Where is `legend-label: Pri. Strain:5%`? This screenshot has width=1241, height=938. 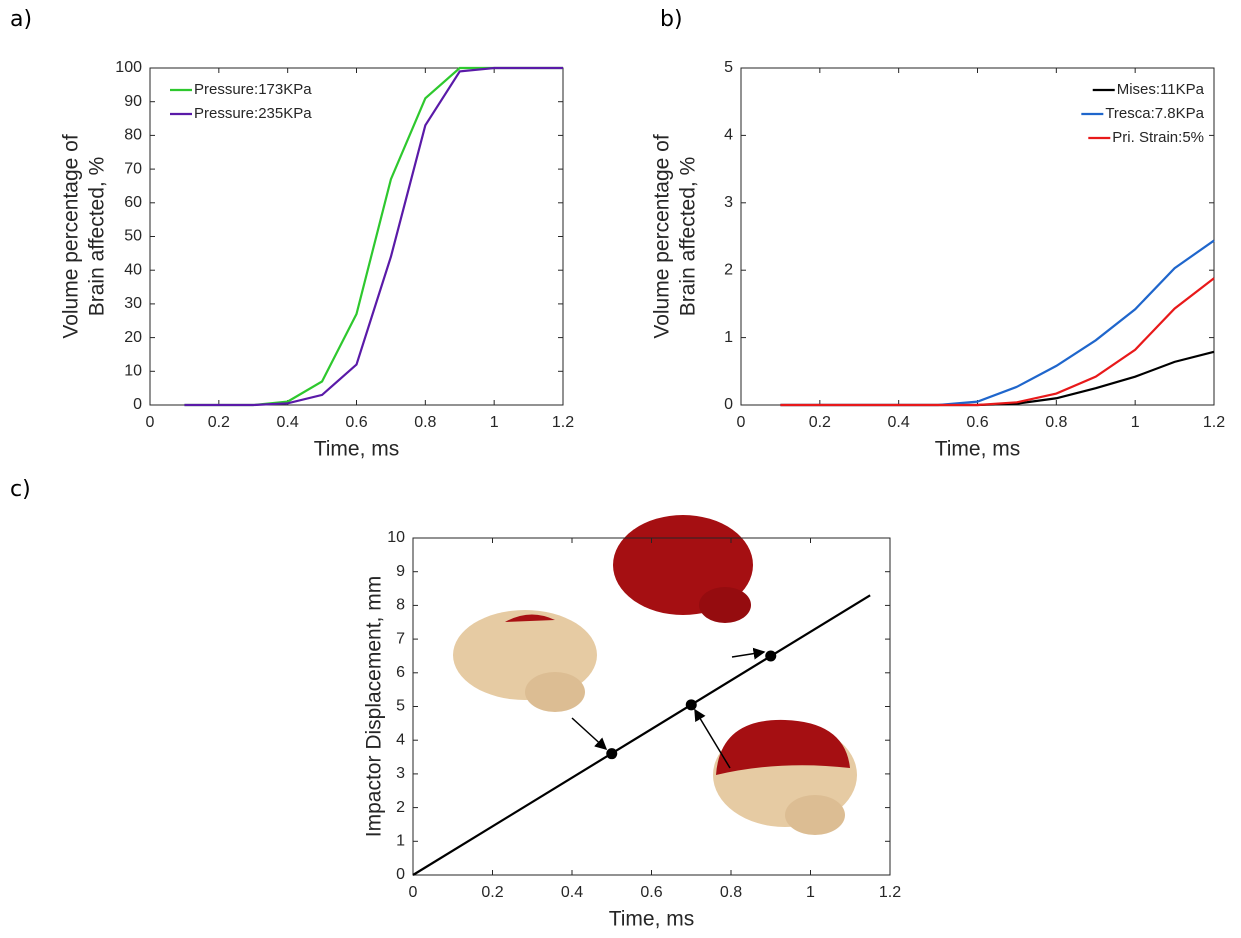 legend-label: Pri. Strain:5% is located at coordinates (1158, 137).